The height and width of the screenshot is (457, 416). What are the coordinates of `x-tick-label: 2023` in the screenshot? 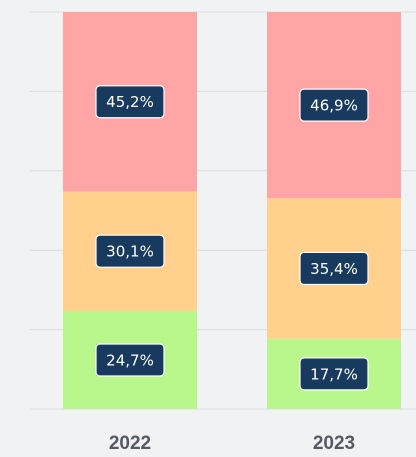 It's located at (334, 443).